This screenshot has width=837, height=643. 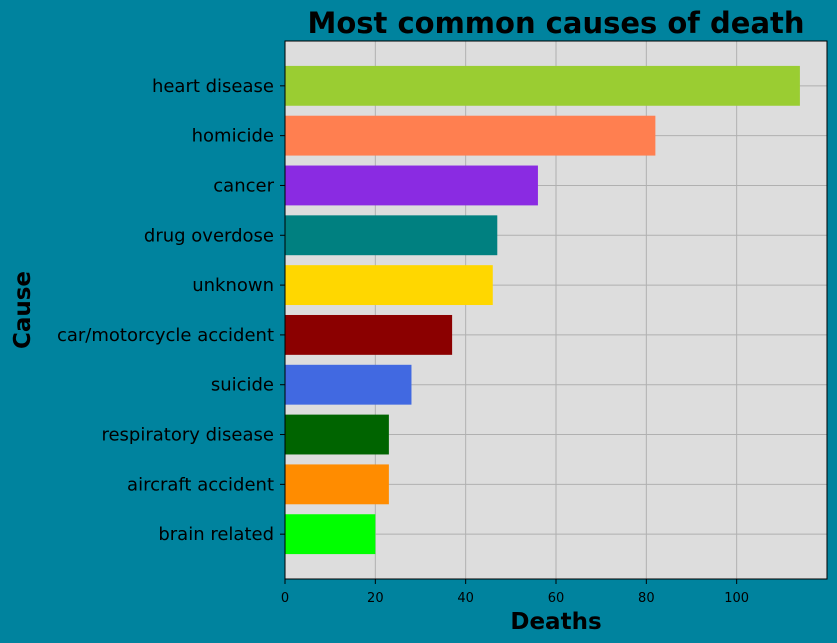 I want to click on x-tick-label: 20, so click(x=375, y=598).